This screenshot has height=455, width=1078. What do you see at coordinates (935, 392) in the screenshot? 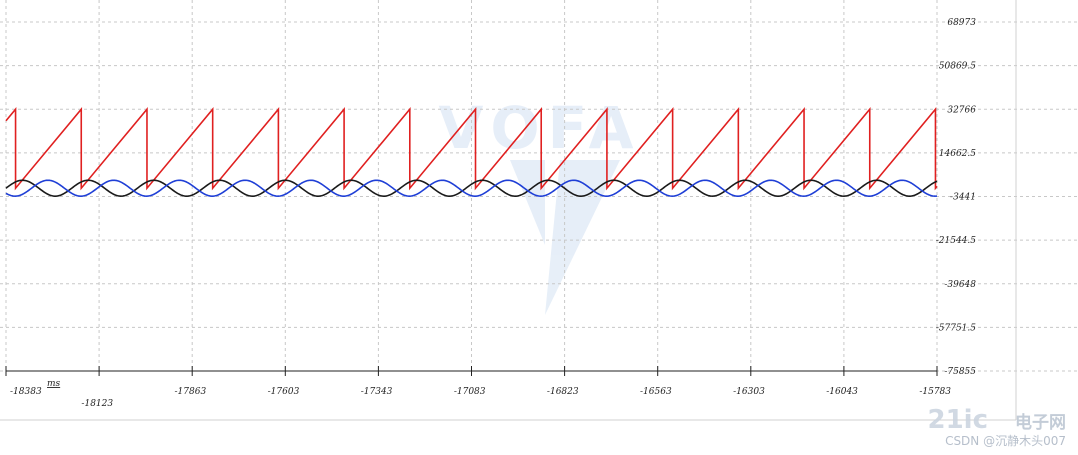
I see `x-tick-label-10: -15783` at bounding box center [935, 392].